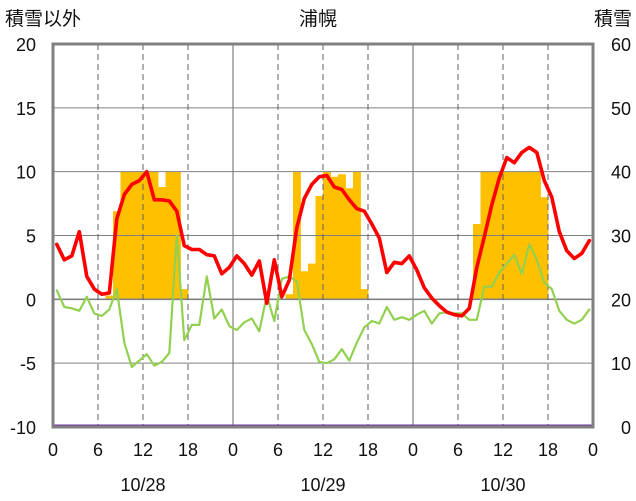 This screenshot has width=636, height=501. Describe the element at coordinates (621, 173) in the screenshot. I see `right-tick-label: 40` at that location.